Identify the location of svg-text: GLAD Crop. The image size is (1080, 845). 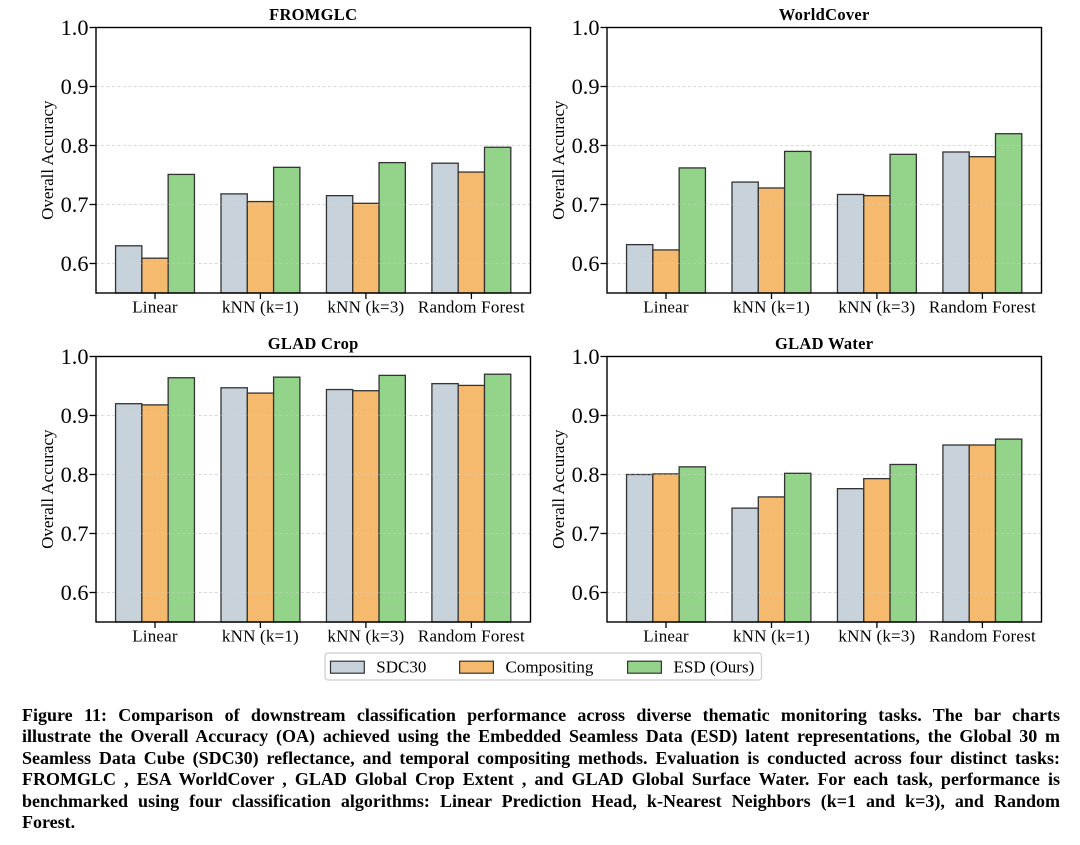
(313, 343).